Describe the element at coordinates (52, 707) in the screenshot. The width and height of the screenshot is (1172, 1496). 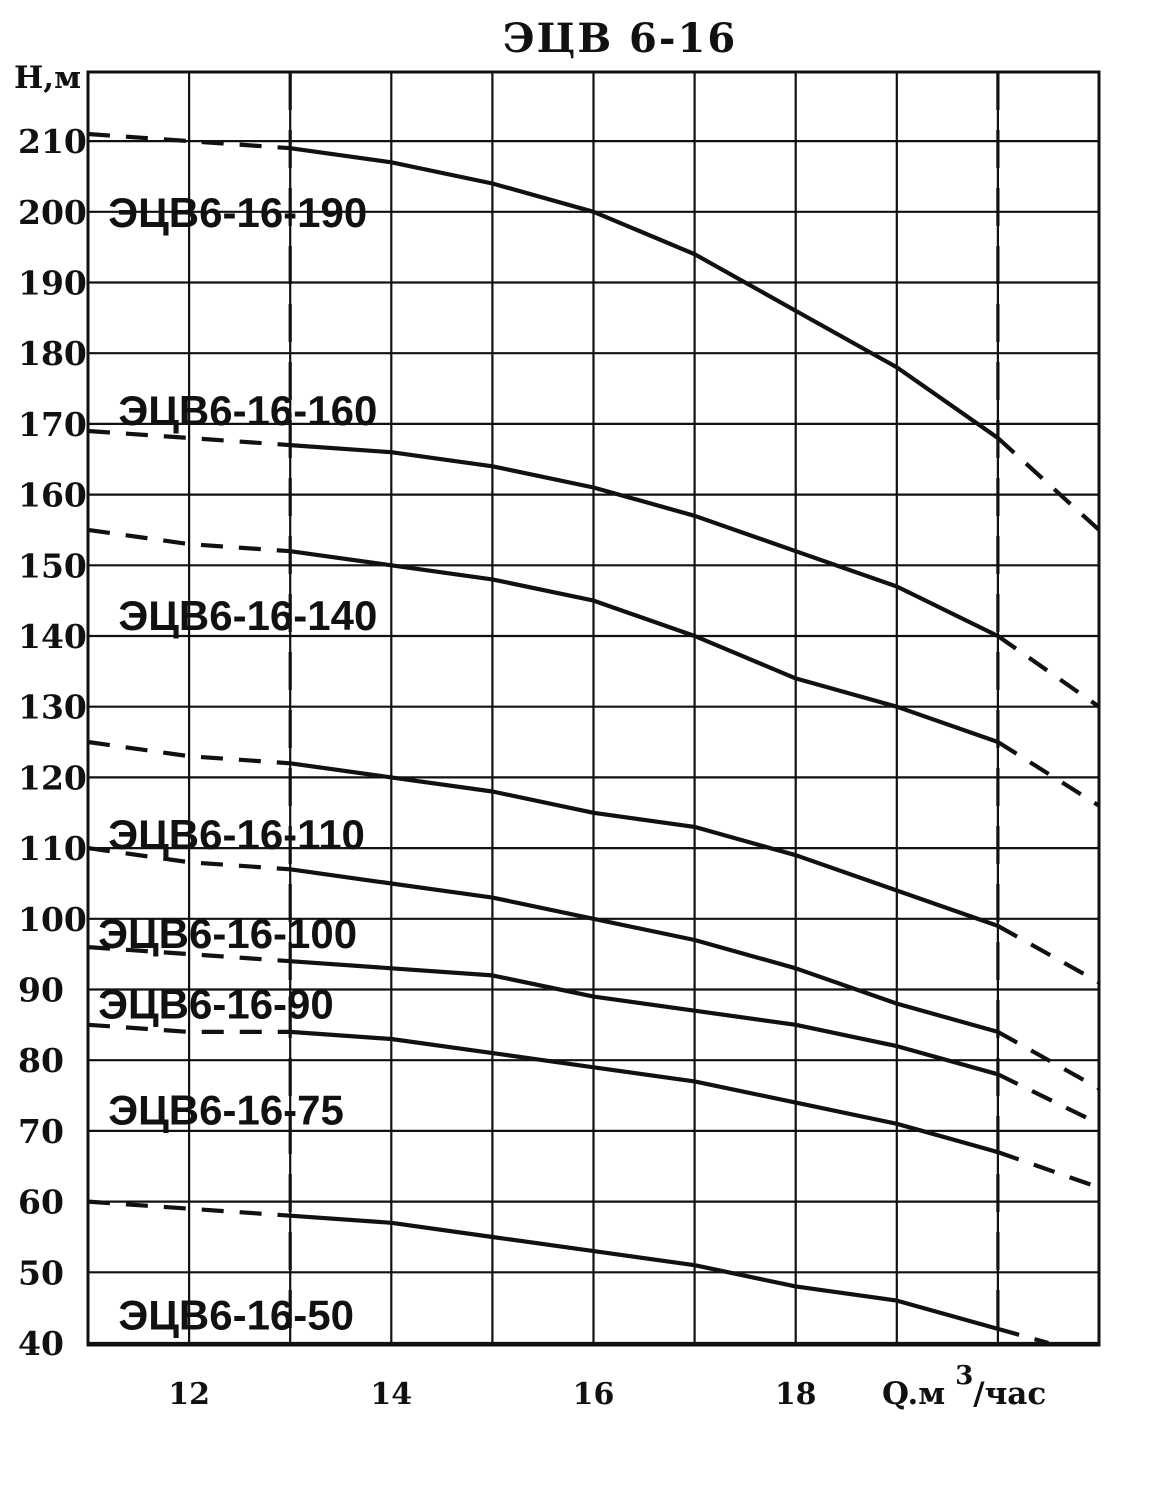
I see `y-tick-label: 130` at that location.